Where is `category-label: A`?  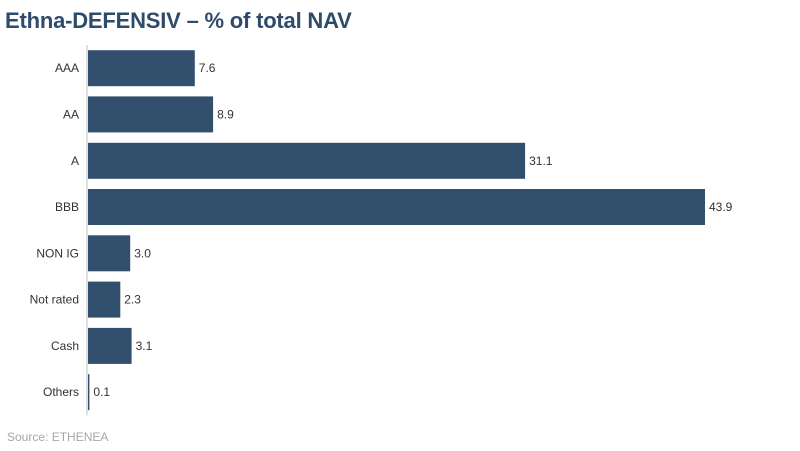 category-label: A is located at coordinates (75, 161).